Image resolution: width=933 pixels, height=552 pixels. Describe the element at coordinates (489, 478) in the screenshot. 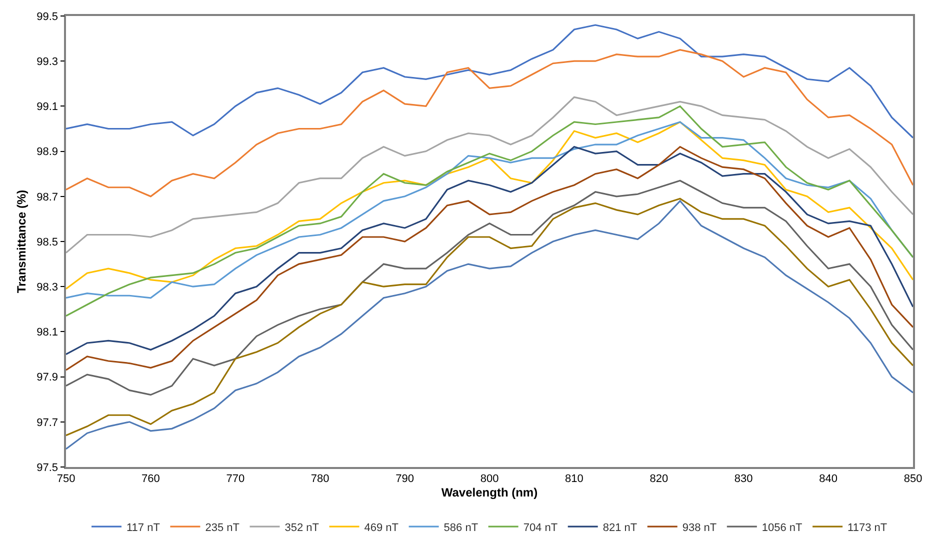

I see `x-tick-label: 800` at that location.